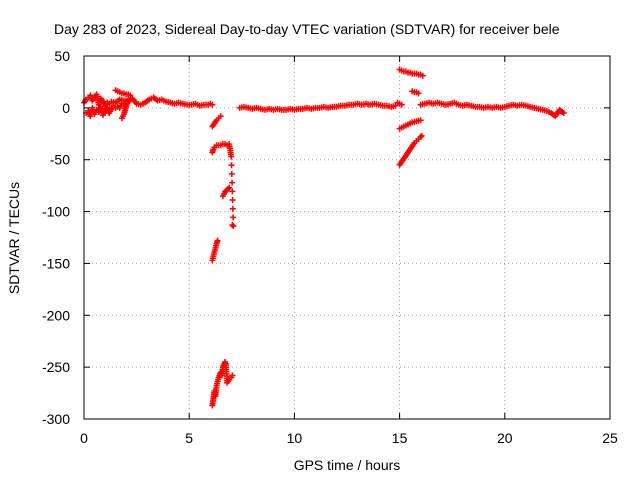 Image resolution: width=640 pixels, height=480 pixels. I want to click on y-tick-label: -100, so click(56, 212).